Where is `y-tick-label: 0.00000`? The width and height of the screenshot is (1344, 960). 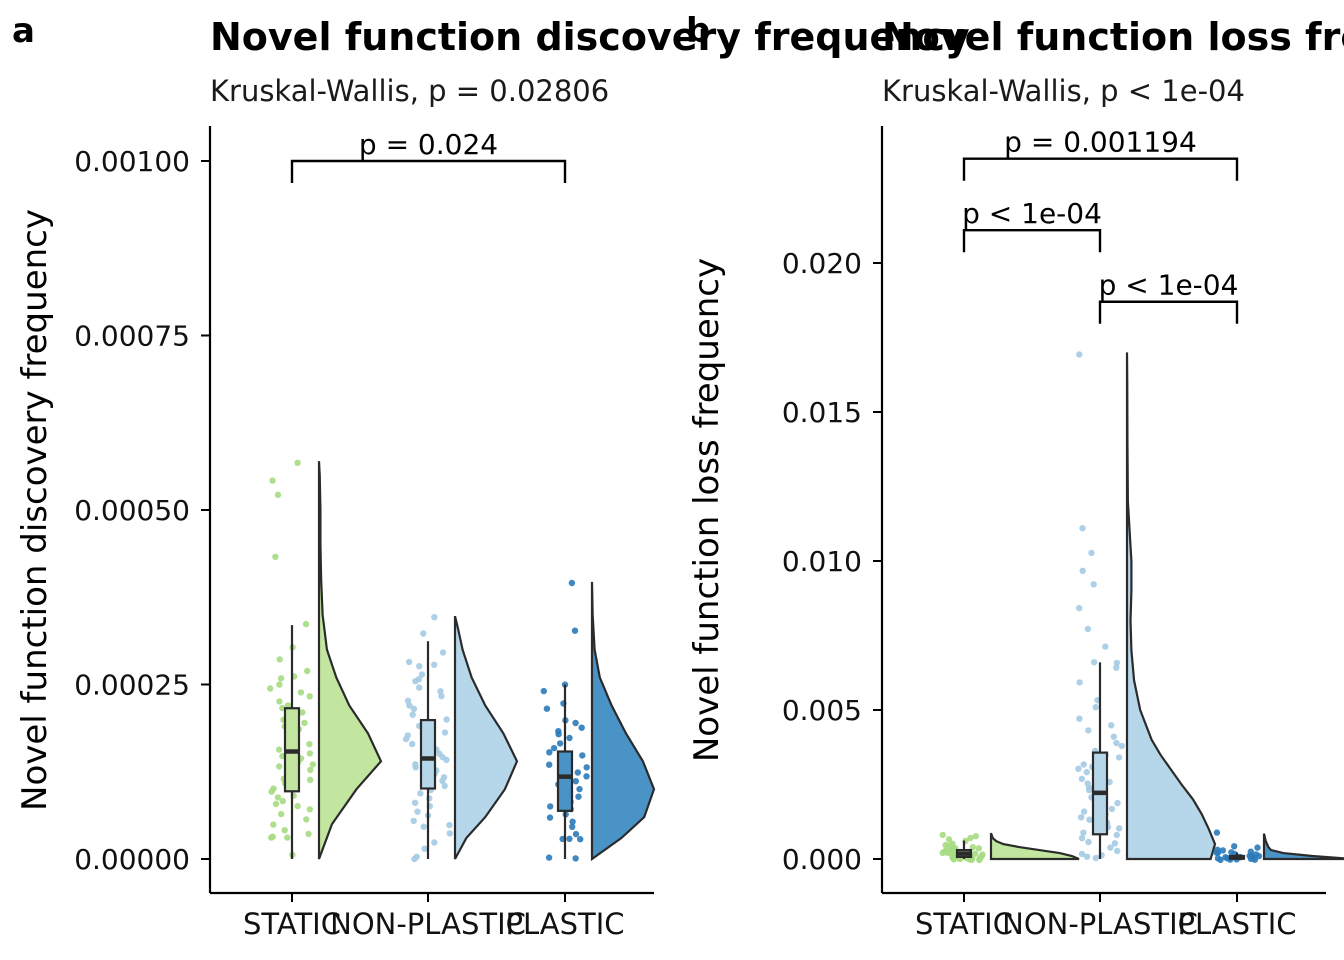
y-tick-label: 0.00000 is located at coordinates (132, 859).